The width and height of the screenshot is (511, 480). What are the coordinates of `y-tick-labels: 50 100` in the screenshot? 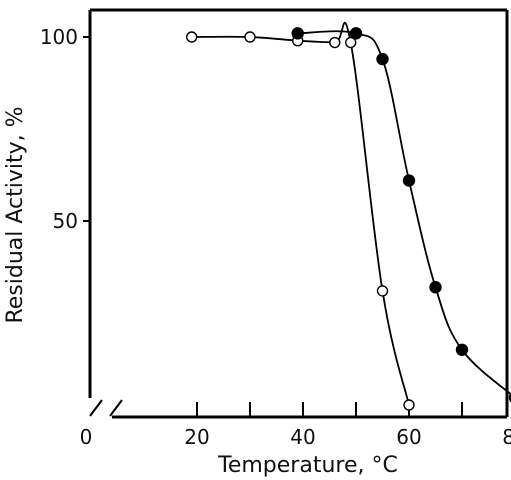 It's located at (59, 129).